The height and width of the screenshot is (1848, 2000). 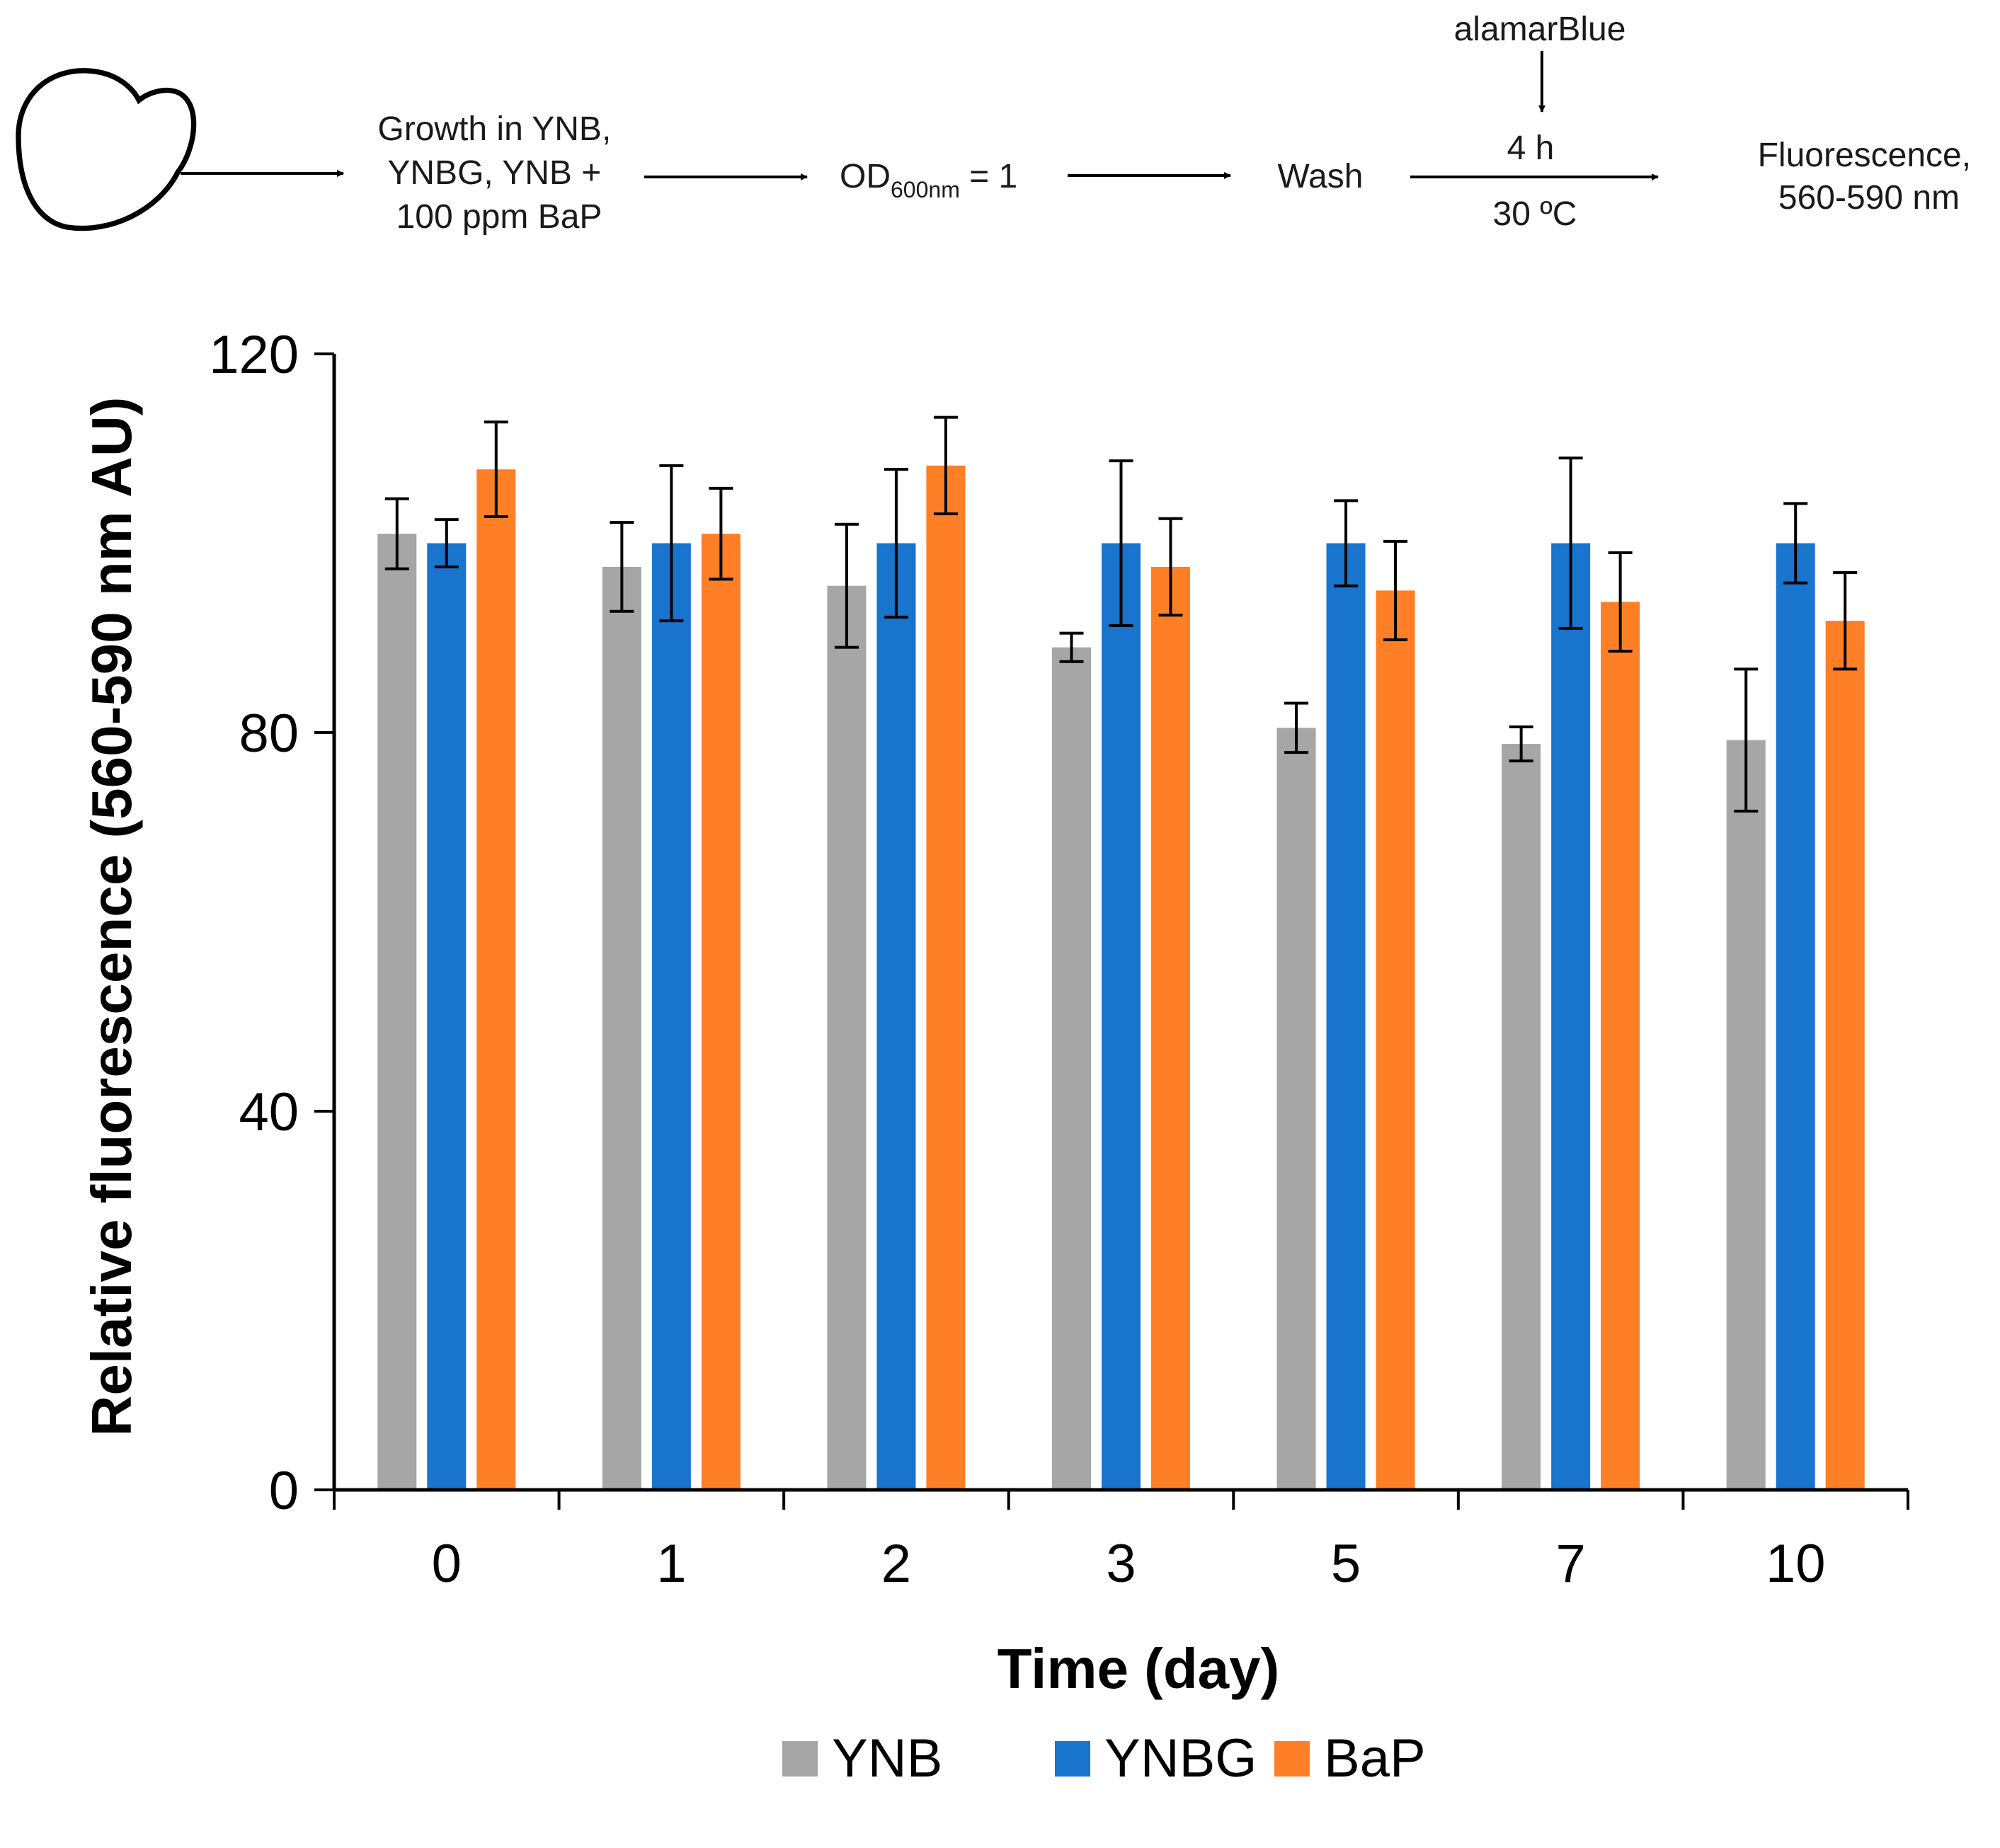 I want to click on y-tick-label: 80, so click(x=269, y=734).